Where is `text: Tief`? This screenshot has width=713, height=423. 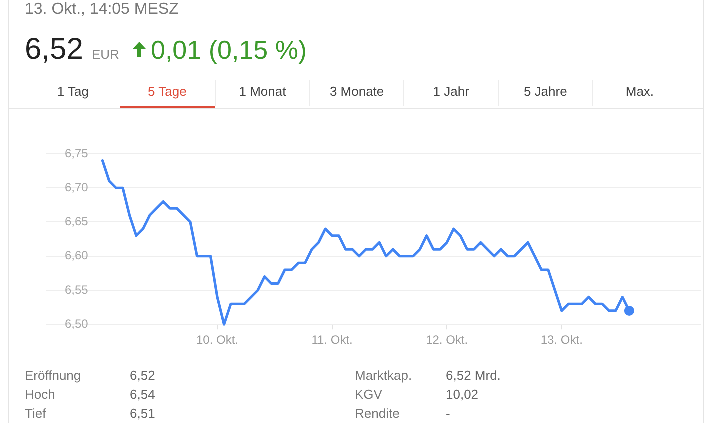 text: Tief is located at coordinates (35, 414).